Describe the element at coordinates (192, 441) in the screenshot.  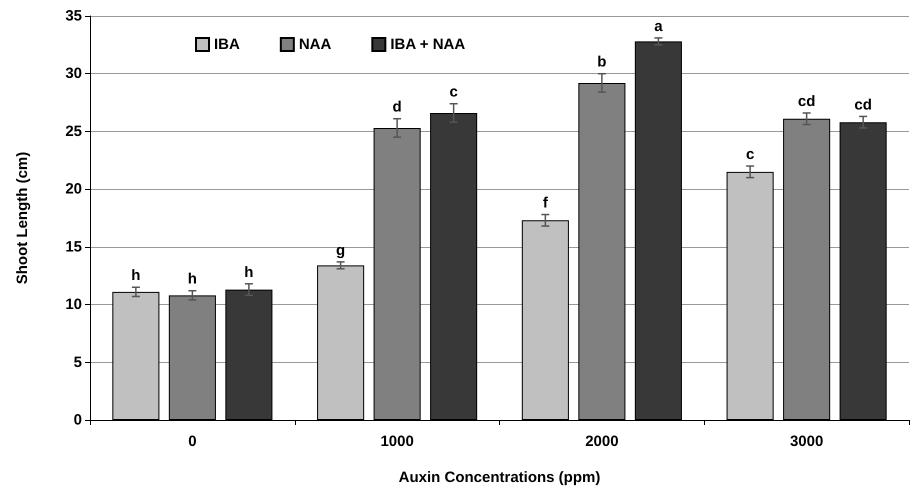
I see `x-tick-label: 0` at that location.